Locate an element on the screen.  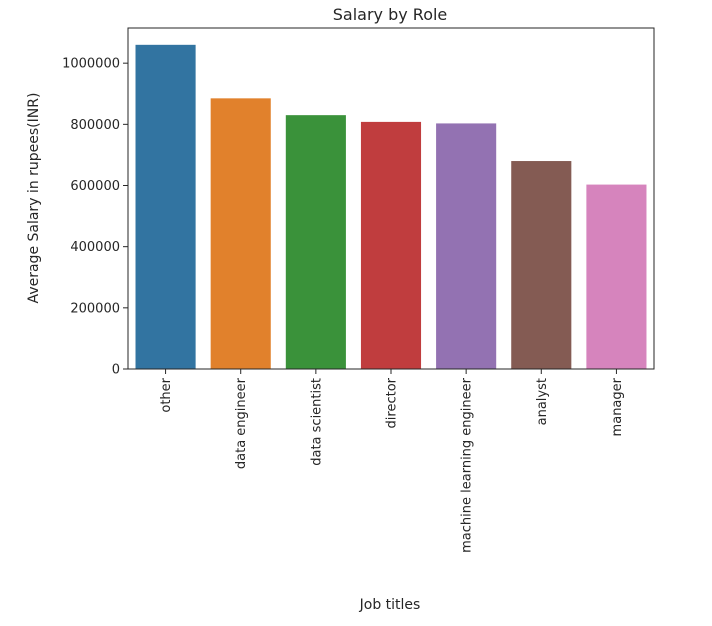
x-tick-label: data scientist is located at coordinates (316, 422).